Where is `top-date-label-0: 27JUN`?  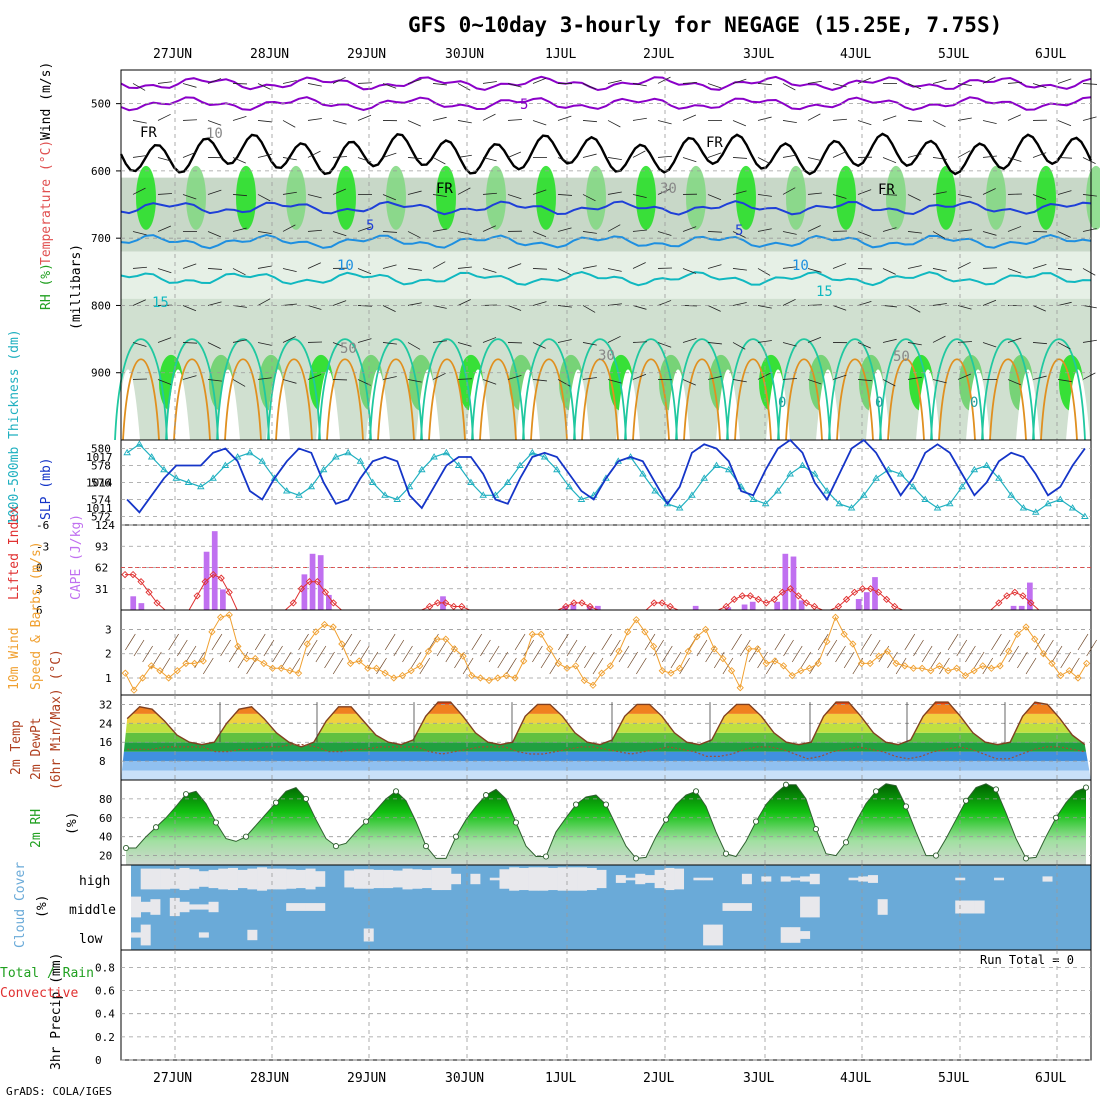
top-date-label-0: 27JUN is located at coordinates (172, 54).